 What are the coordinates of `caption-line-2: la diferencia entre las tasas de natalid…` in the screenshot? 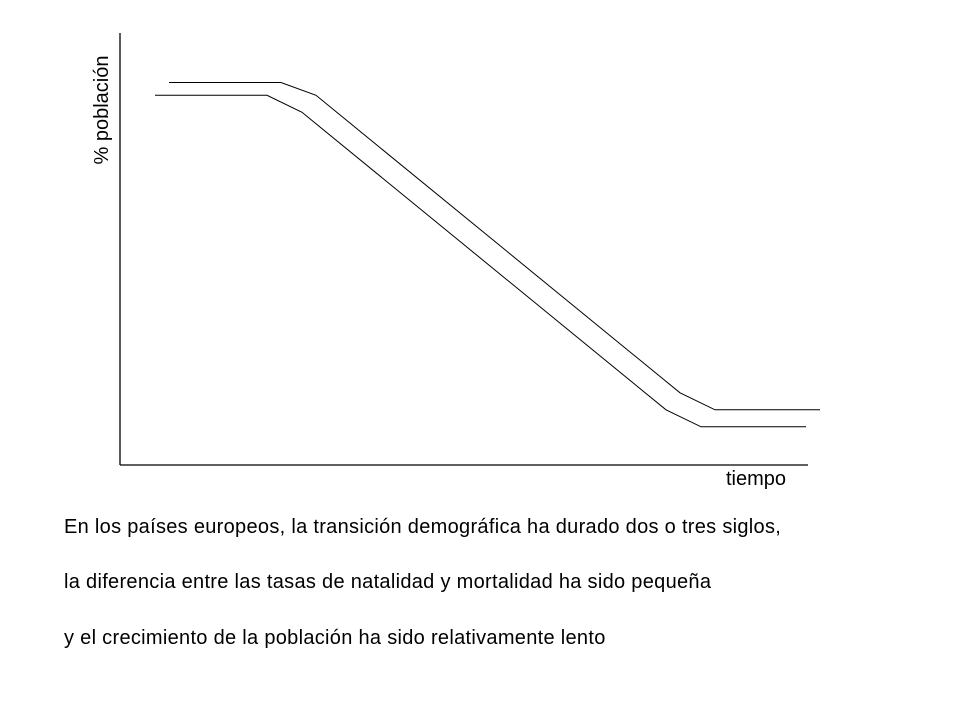 It's located at (388, 582).